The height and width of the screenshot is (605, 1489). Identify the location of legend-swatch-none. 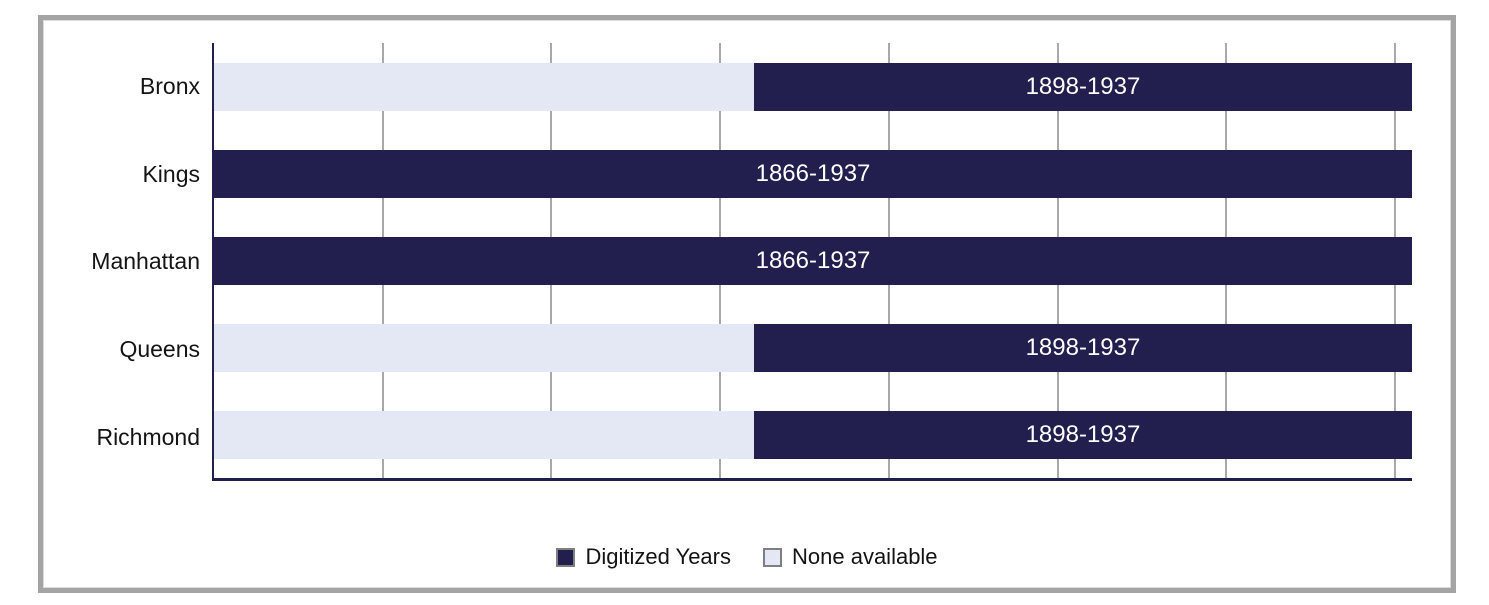
(772, 557).